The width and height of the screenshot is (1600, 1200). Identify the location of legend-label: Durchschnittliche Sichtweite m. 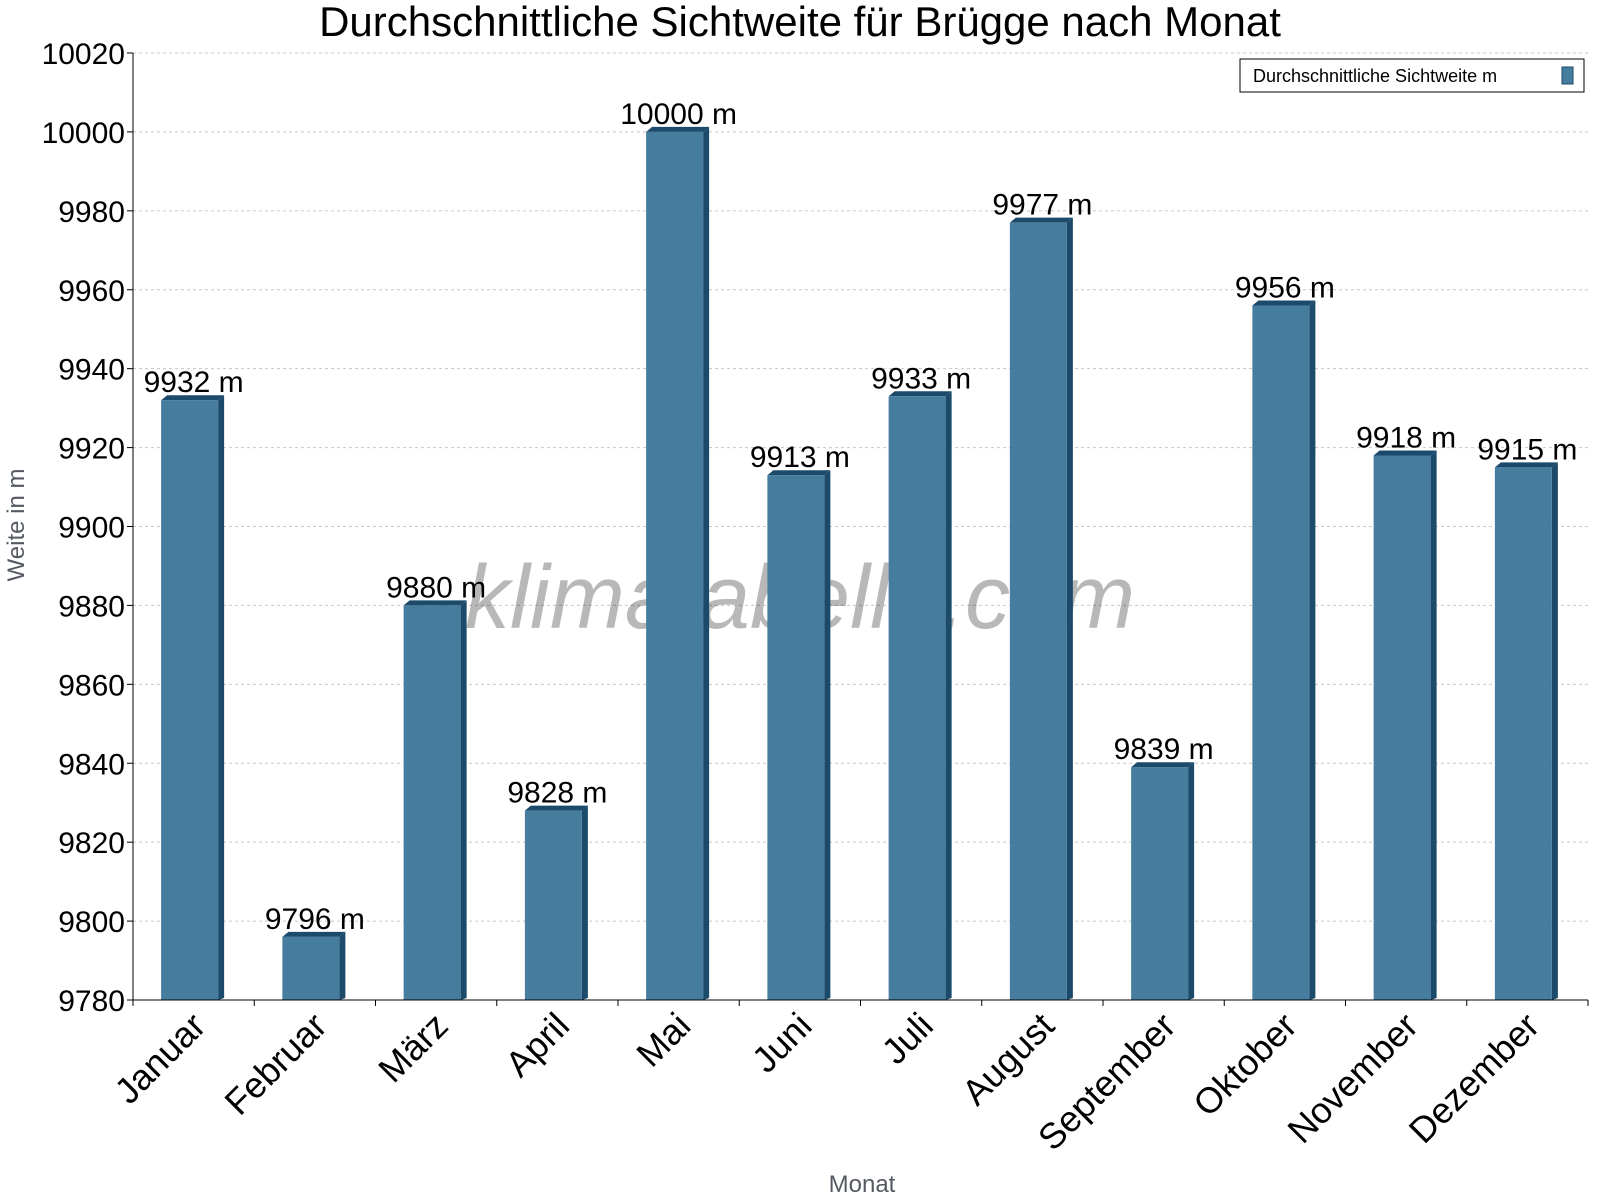
(1375, 76).